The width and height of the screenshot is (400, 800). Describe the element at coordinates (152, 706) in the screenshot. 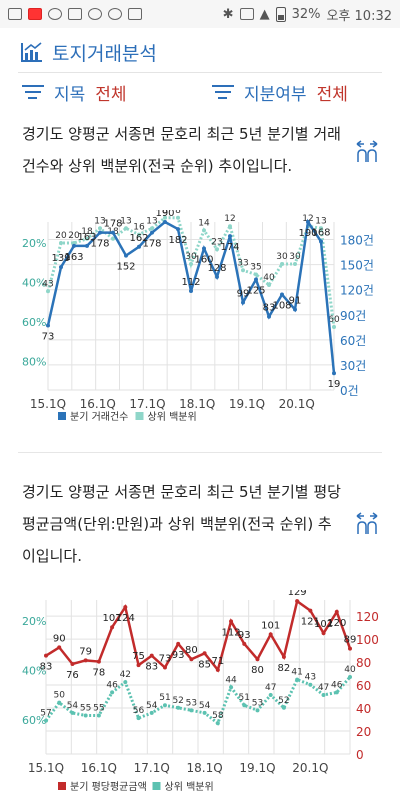

I see `data-label-percentile: 54` at that location.